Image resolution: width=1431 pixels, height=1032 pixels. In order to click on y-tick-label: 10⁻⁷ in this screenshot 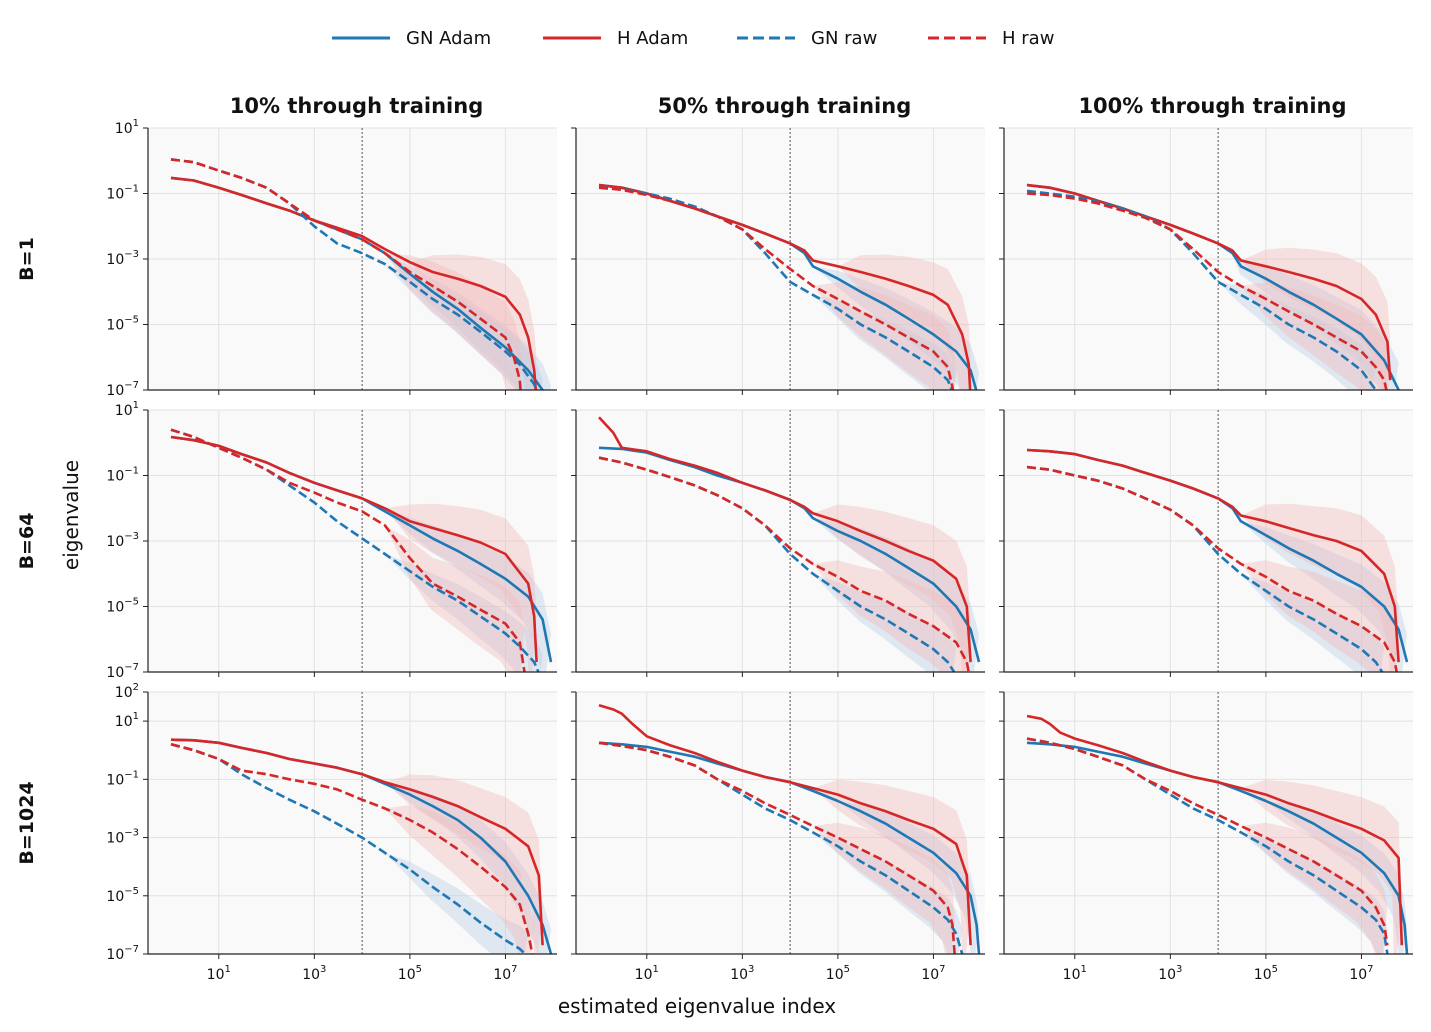, I will do `click(122, 671)`.